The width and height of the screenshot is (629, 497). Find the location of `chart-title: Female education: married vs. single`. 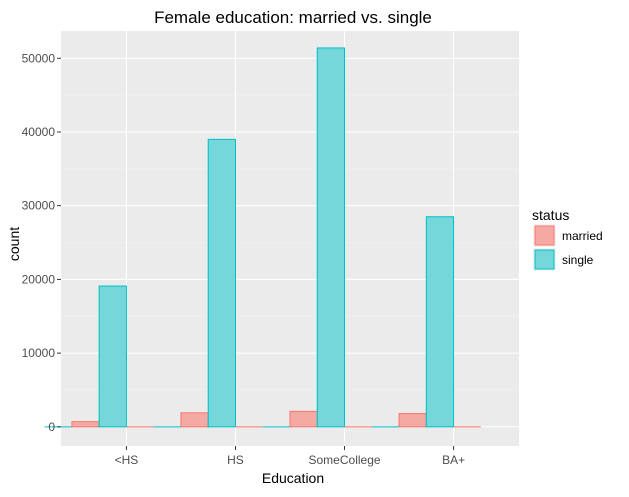

chart-title: Female education: married vs. single is located at coordinates (293, 17).